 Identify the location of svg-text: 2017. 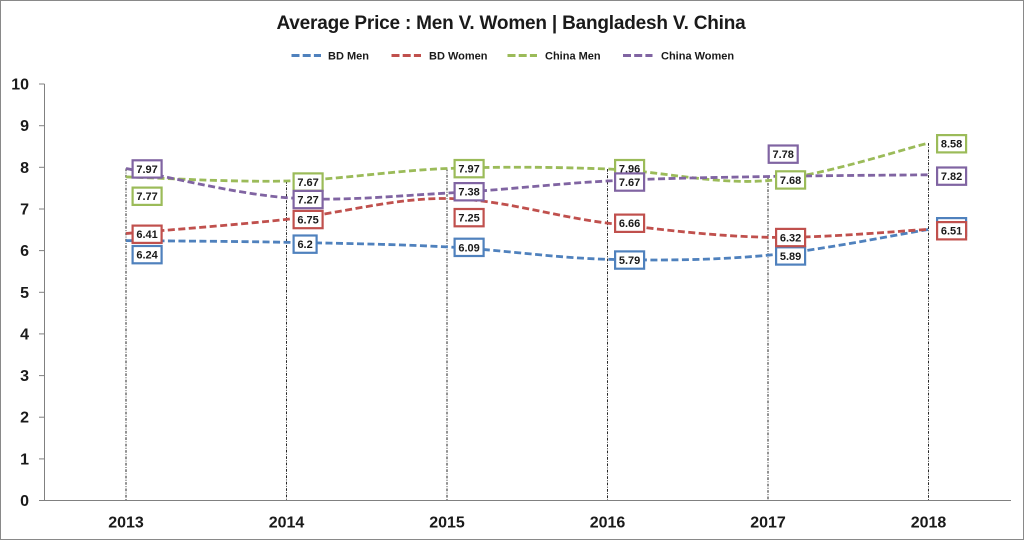
(768, 523).